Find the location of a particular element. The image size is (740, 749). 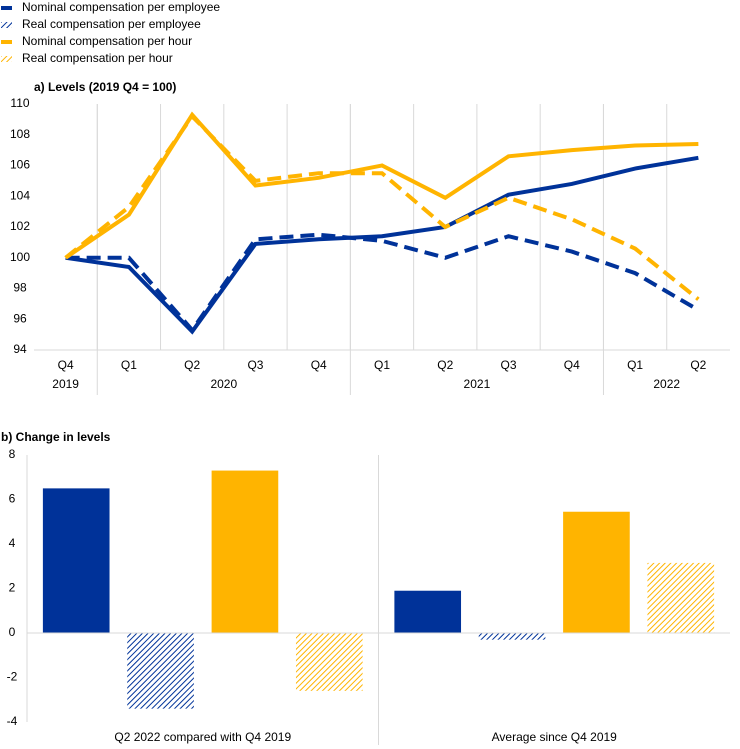

y-tick-label: -4 is located at coordinates (12, 721).